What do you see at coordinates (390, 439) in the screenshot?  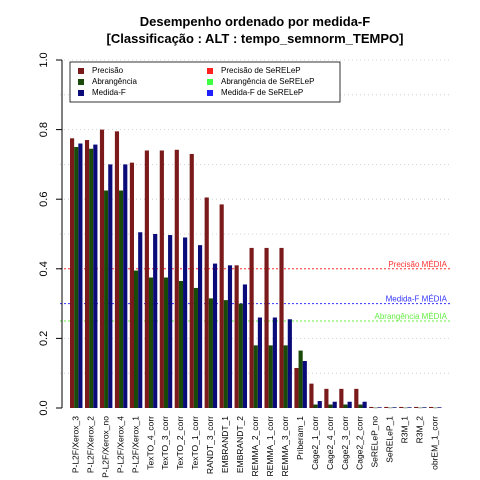 I see `x-tick-label: SeRELeP_1` at bounding box center [390, 439].